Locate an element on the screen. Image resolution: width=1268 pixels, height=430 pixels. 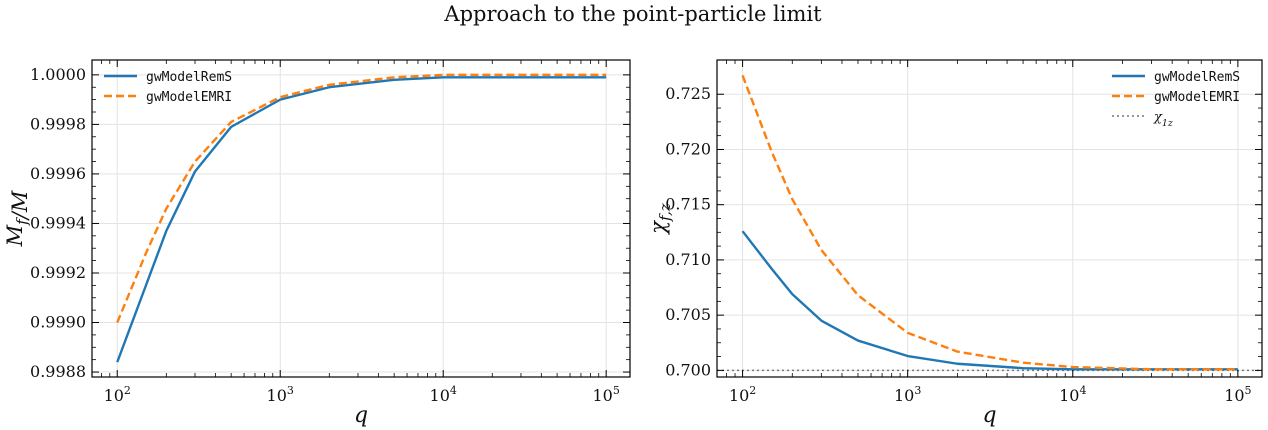
y-tick-label: 0.720 is located at coordinates (688, 148).